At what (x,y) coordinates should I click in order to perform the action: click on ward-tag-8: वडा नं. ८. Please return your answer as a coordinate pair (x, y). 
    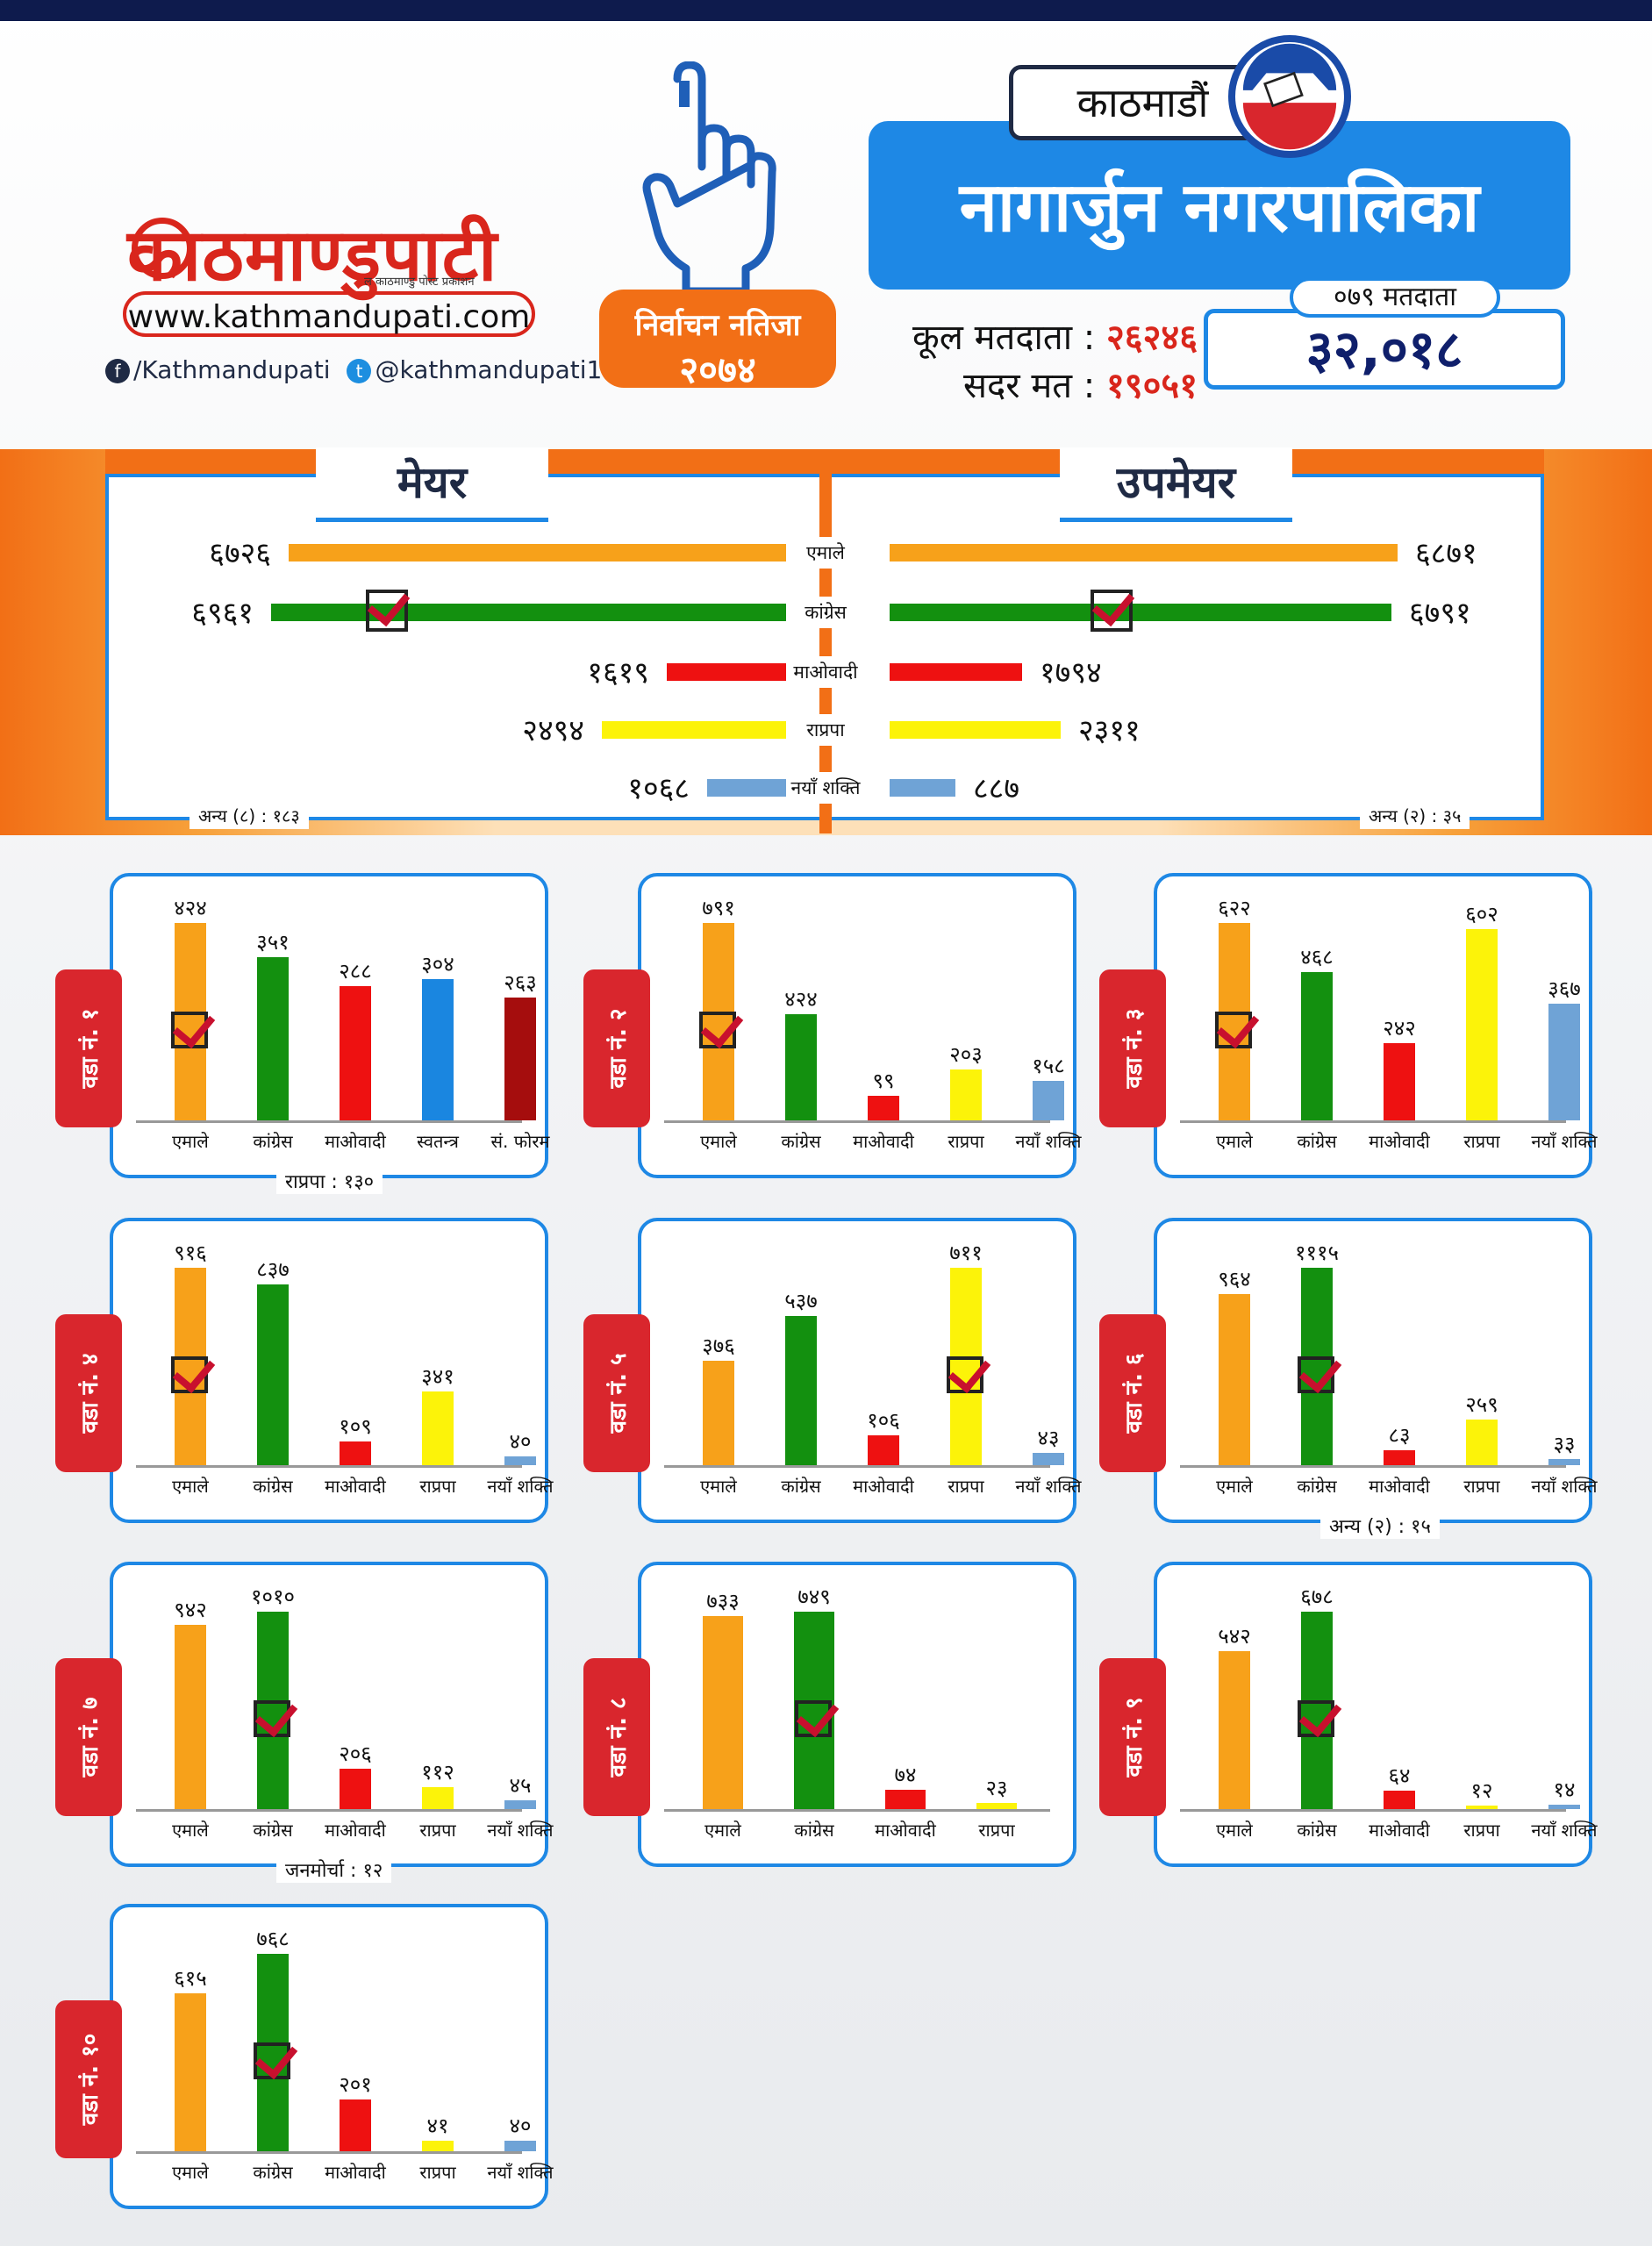
    Looking at the image, I should click on (616, 1737).